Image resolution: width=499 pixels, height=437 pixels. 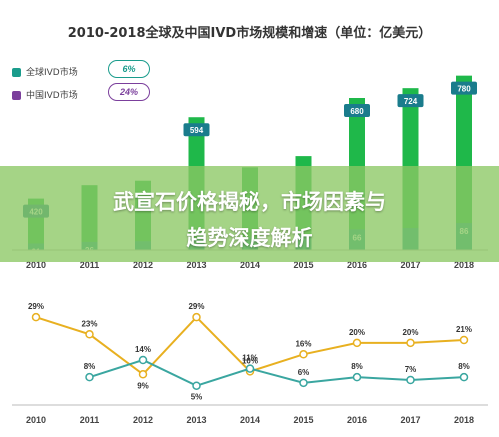 What do you see at coordinates (464, 420) in the screenshot?
I see `line-tick-2018: 2018` at bounding box center [464, 420].